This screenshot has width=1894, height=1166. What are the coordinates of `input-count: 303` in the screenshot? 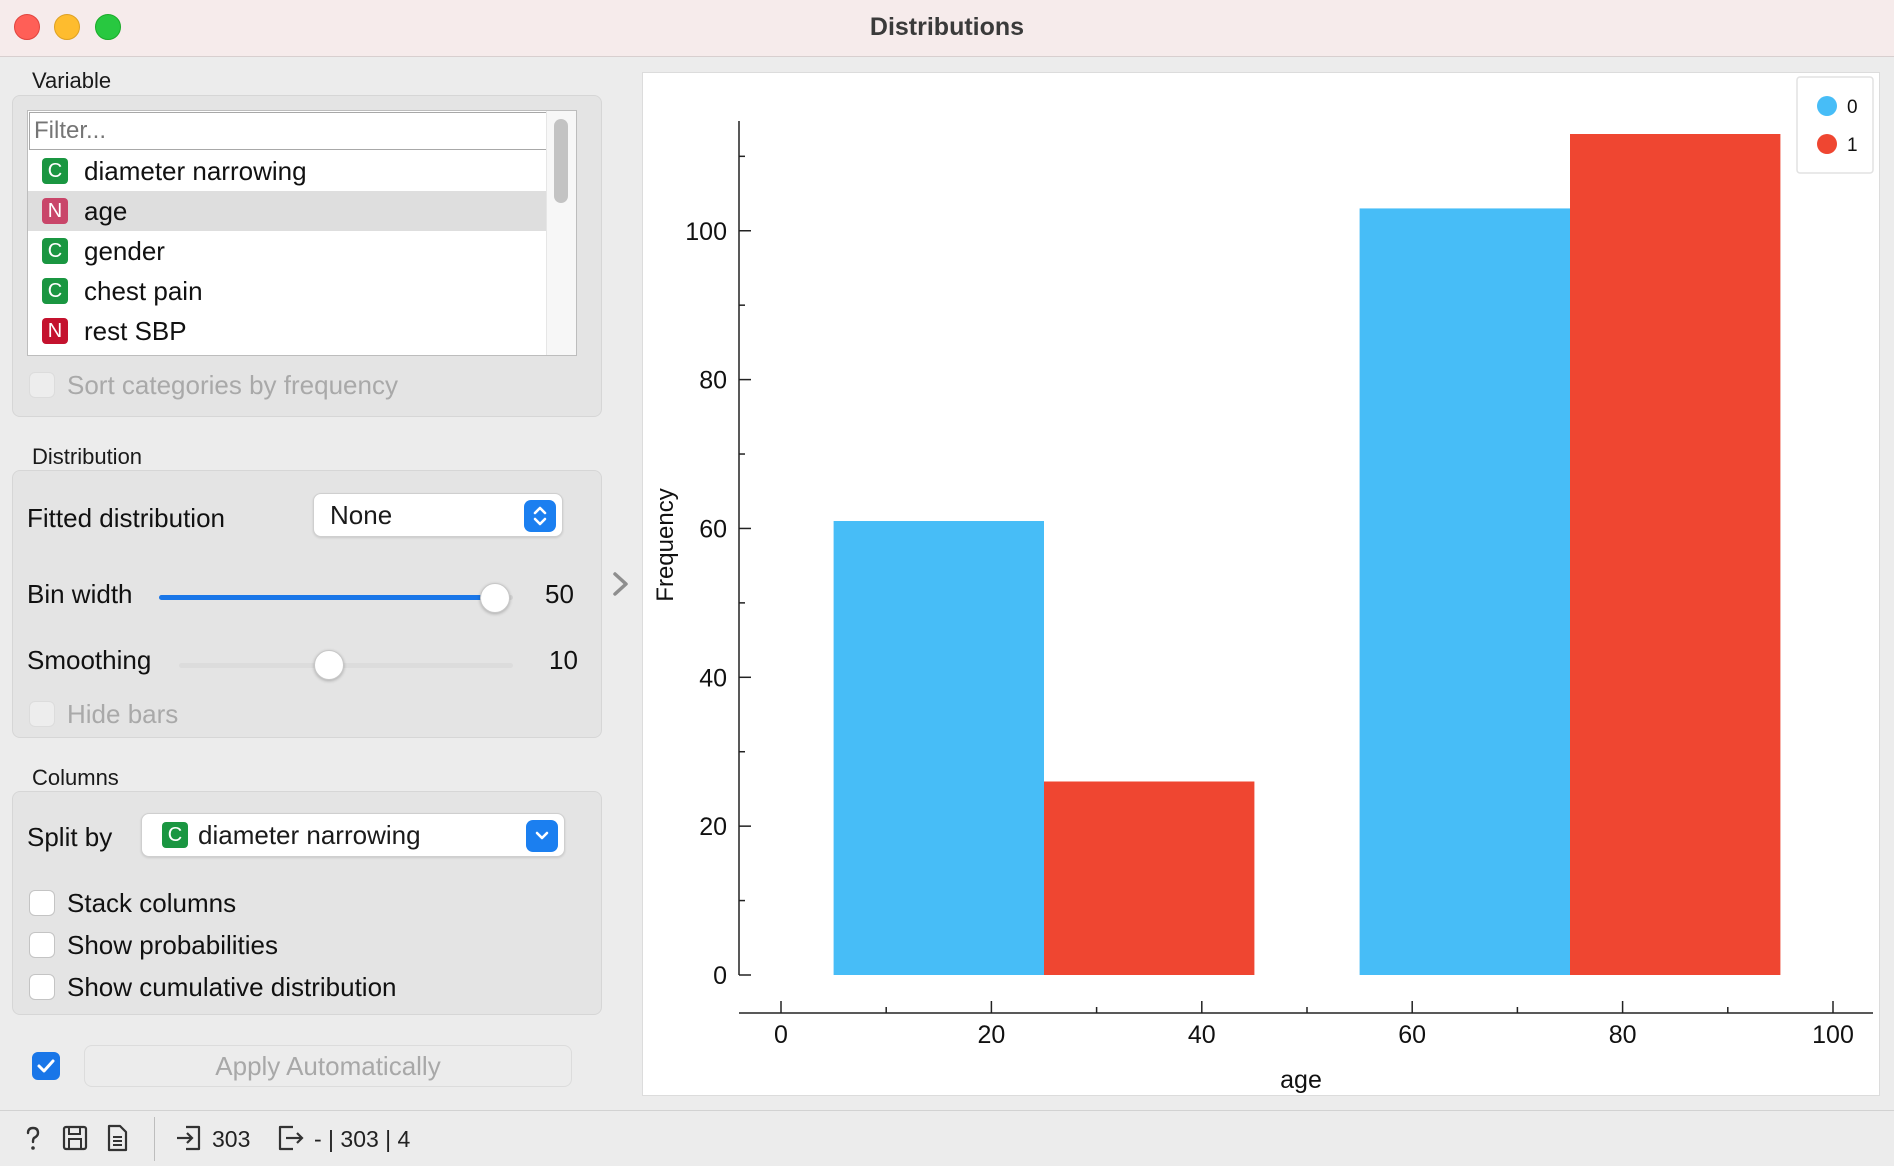 It's located at (231, 1139).